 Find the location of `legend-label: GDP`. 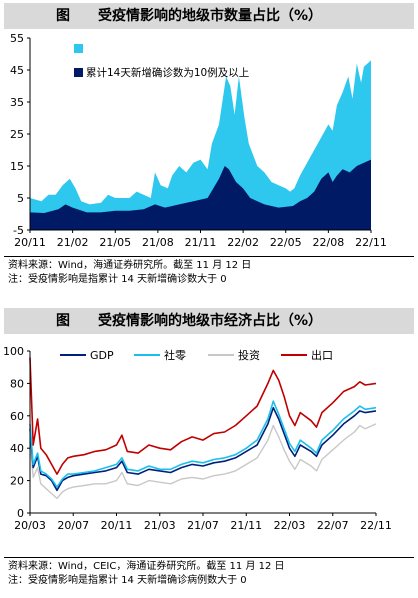

legend-label: GDP is located at coordinates (102, 355).